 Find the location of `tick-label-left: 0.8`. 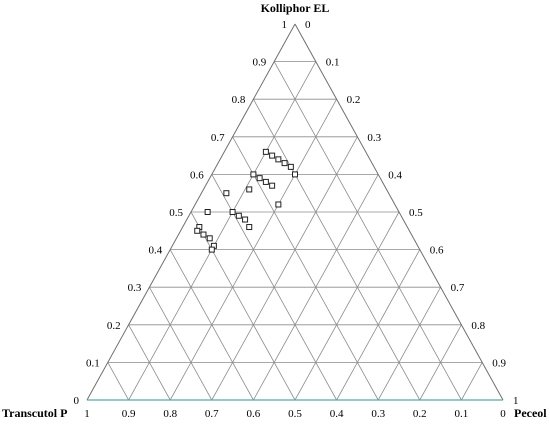

tick-label-left: 0.8 is located at coordinates (239, 100).